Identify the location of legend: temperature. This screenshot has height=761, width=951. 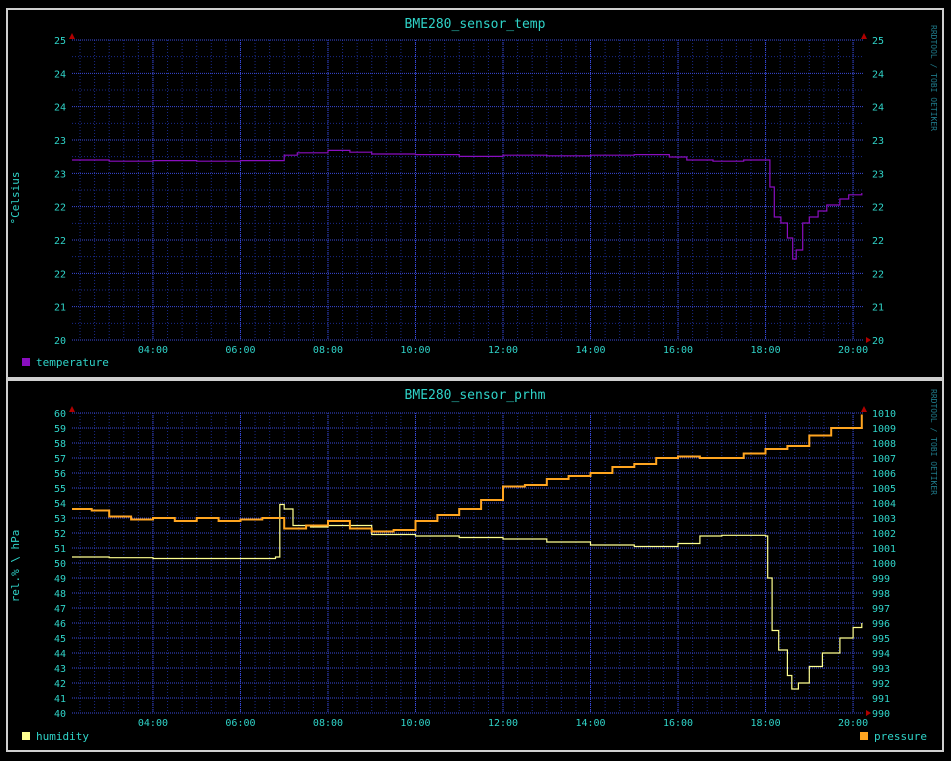
(65, 362).